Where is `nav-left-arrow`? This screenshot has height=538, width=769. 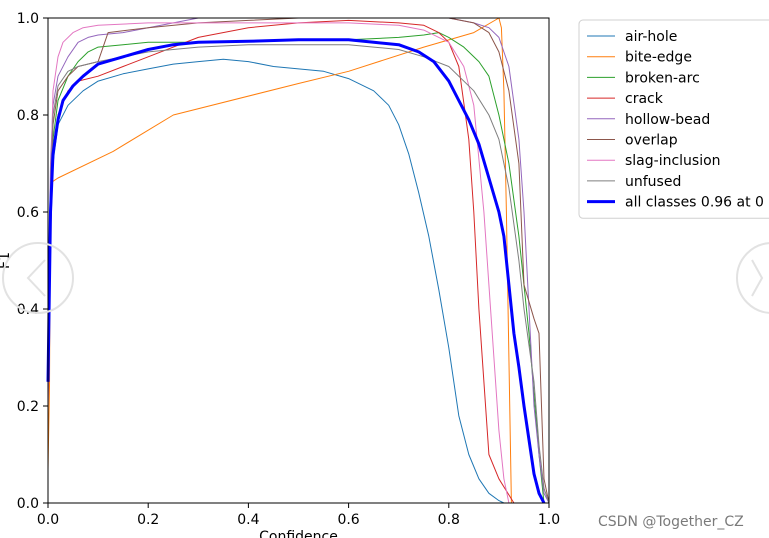
nav-left-arrow is located at coordinates (38, 278).